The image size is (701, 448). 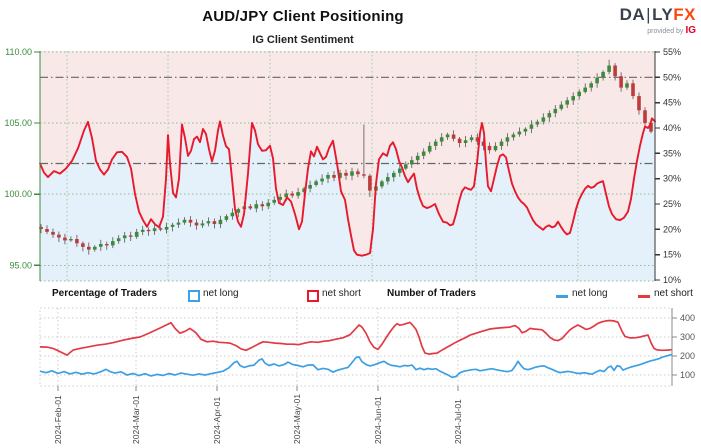 What do you see at coordinates (665, 31) in the screenshot?
I see `provided-by-label: provided by` at bounding box center [665, 31].